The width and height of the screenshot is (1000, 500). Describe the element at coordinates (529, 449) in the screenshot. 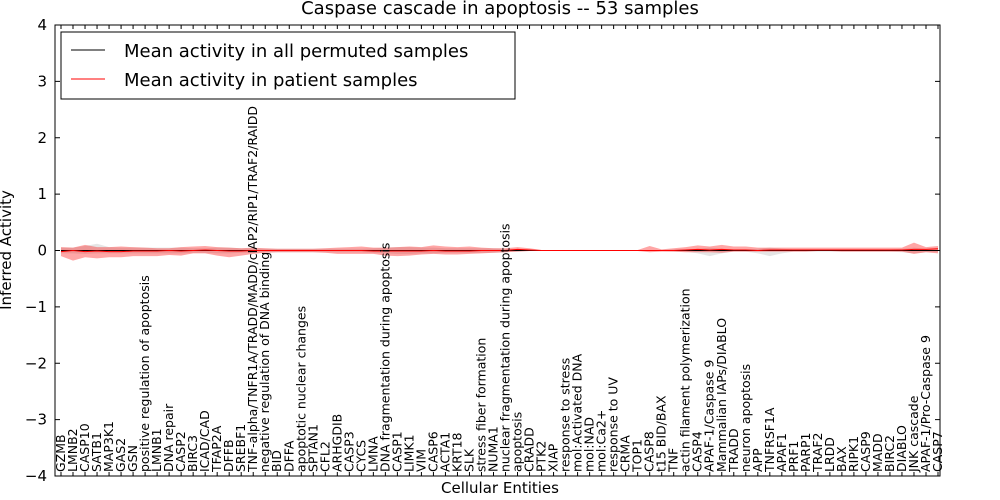

I see `x-tick-label: CRADD` at that location.